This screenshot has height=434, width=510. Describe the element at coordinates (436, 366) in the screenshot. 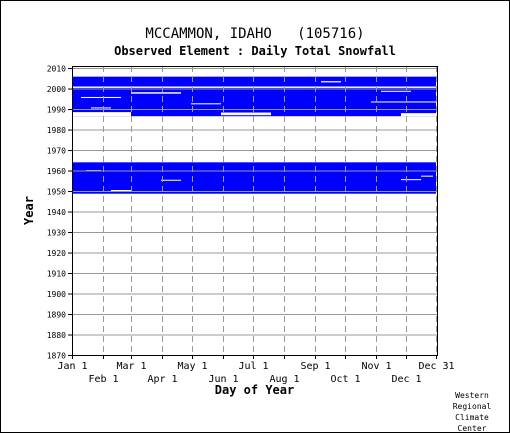

I see `x-tick-label: Dec 31` at that location.